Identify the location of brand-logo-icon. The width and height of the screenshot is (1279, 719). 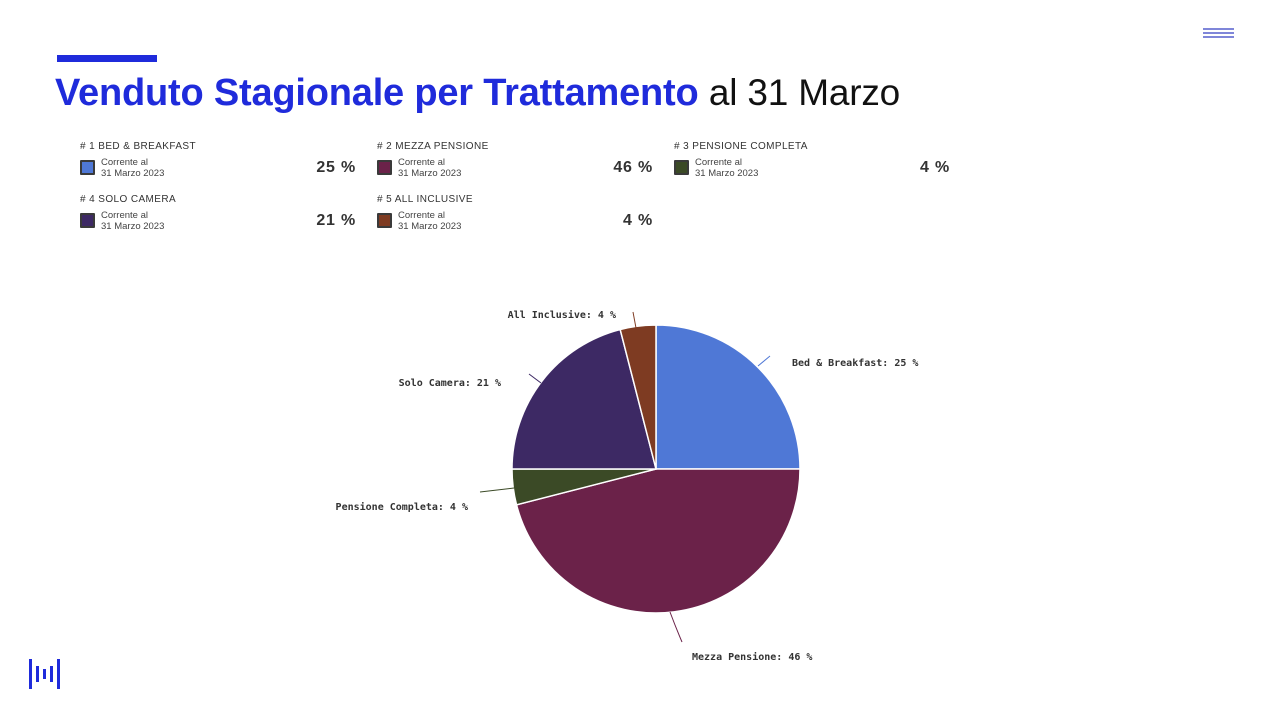
(44, 674).